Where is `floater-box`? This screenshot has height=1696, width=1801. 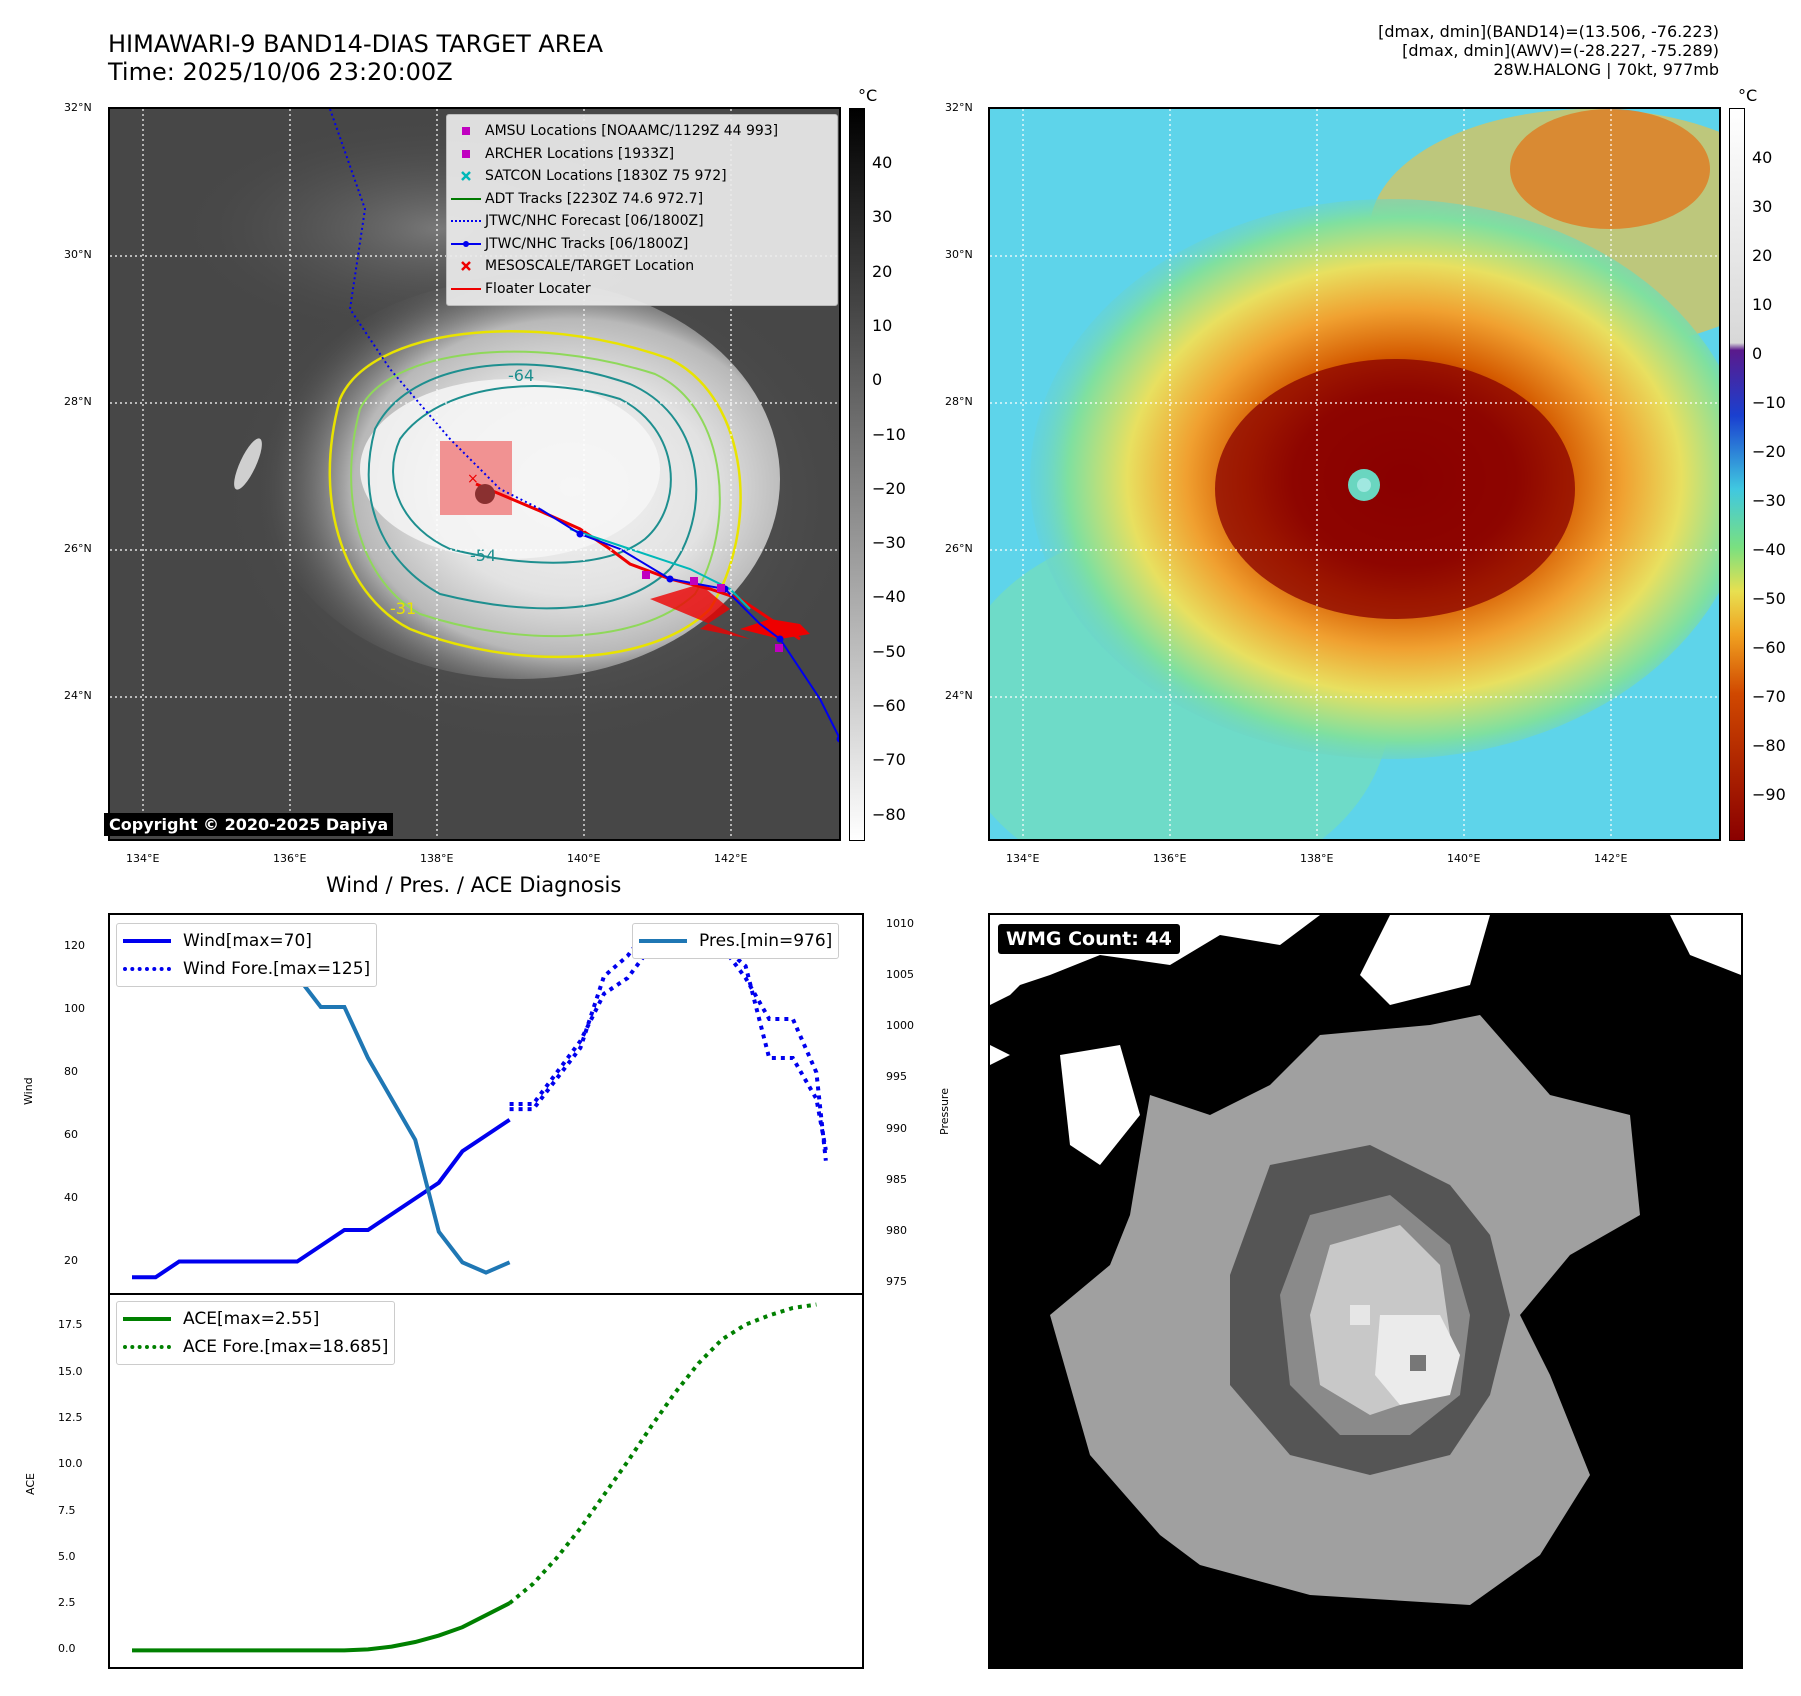 floater-box is located at coordinates (476, 478).